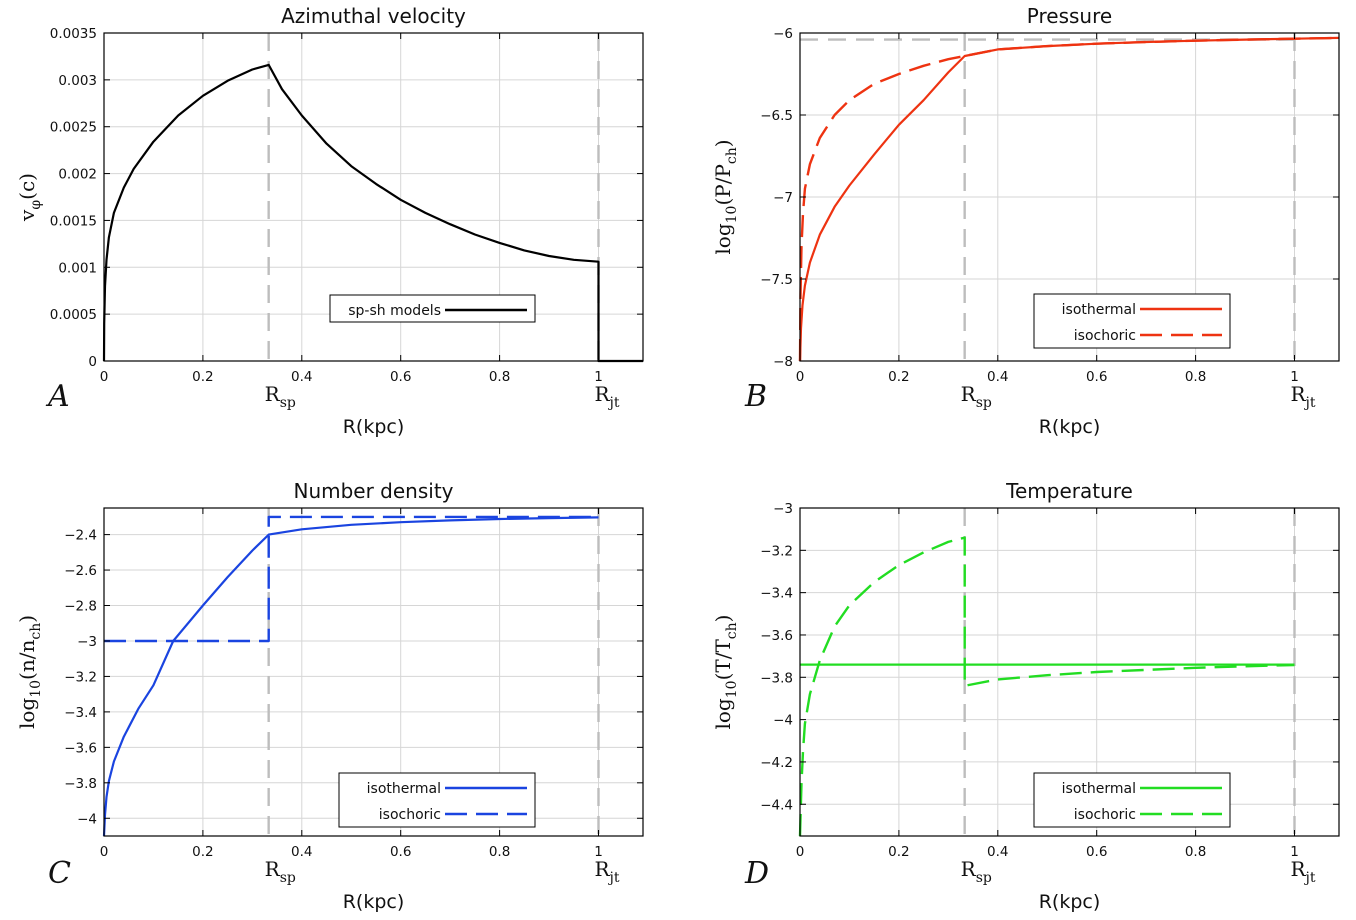 The image size is (1356, 920). I want to click on panel-c-ytick-label-2: −3.6, so click(80, 748).